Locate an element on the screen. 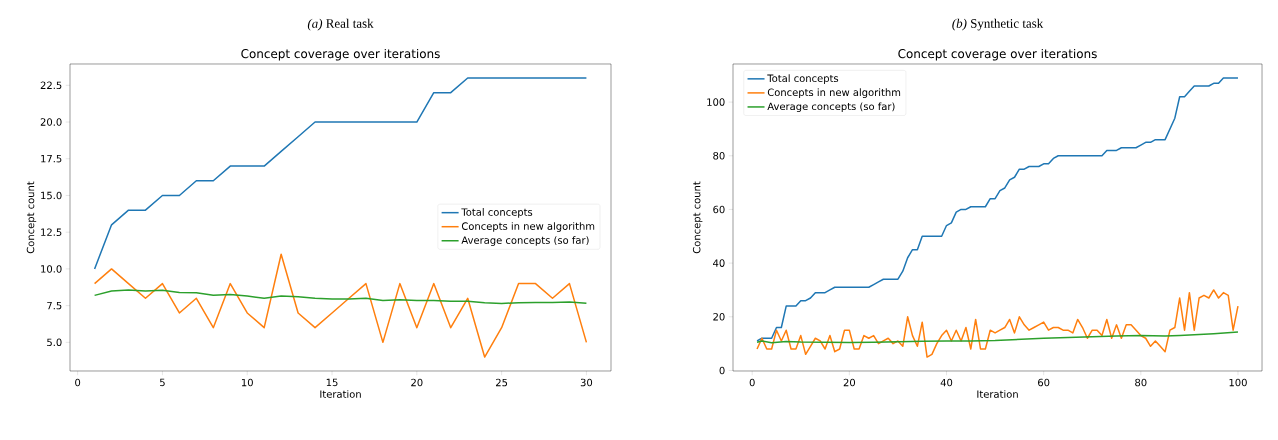  x-tick-label: 15 is located at coordinates (332, 382).